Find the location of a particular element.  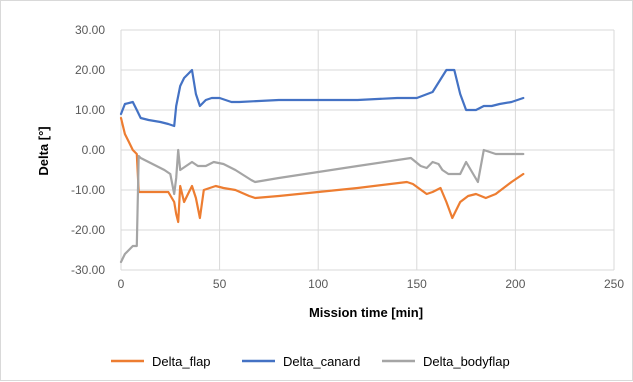

y-axis-title: Delta [°] is located at coordinates (43, 150).